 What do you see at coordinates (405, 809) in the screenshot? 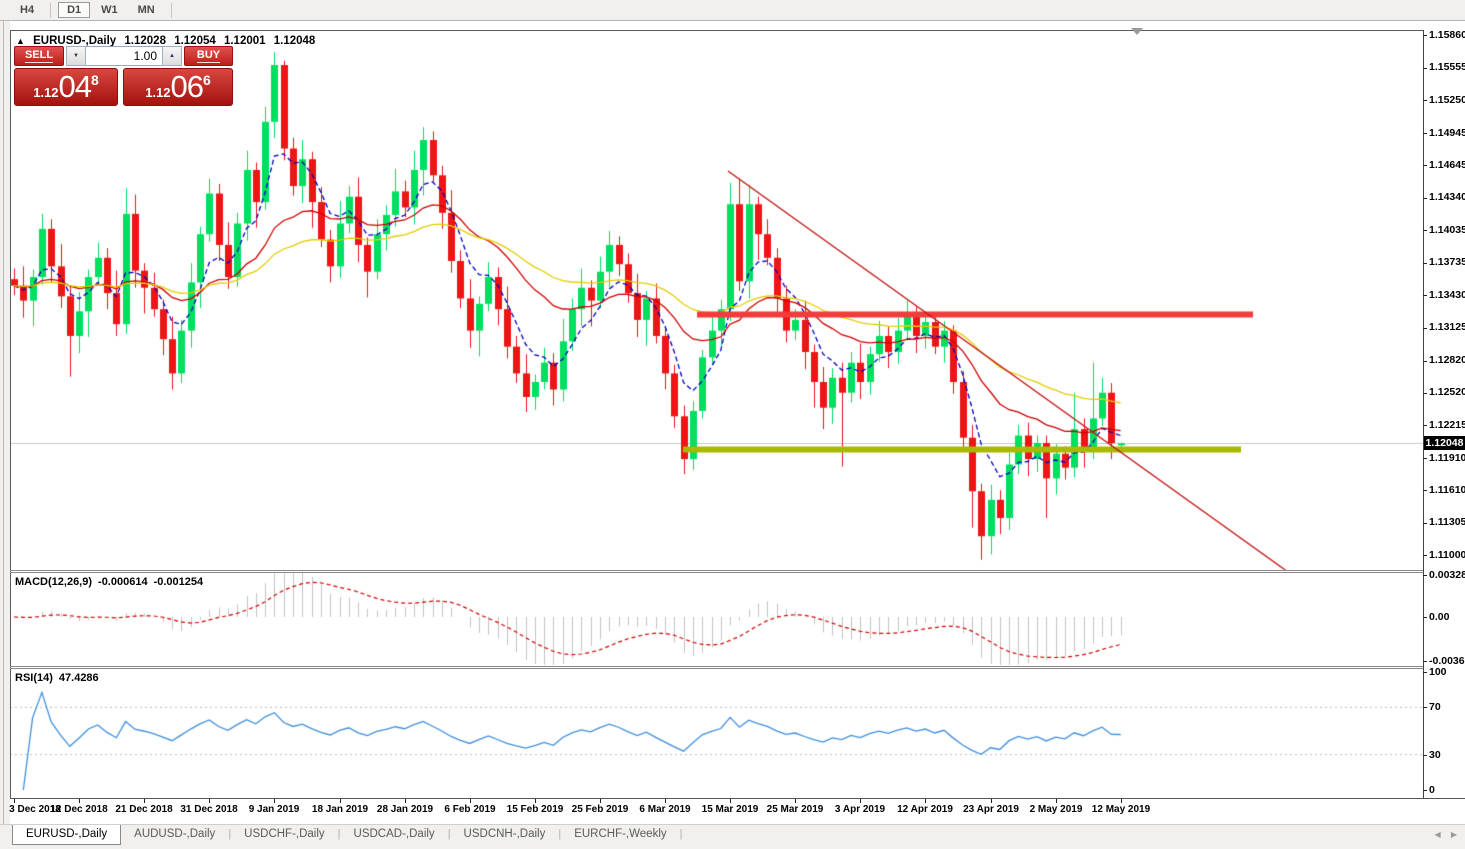
I see `time-axis-label: 28 Jan 2019` at bounding box center [405, 809].